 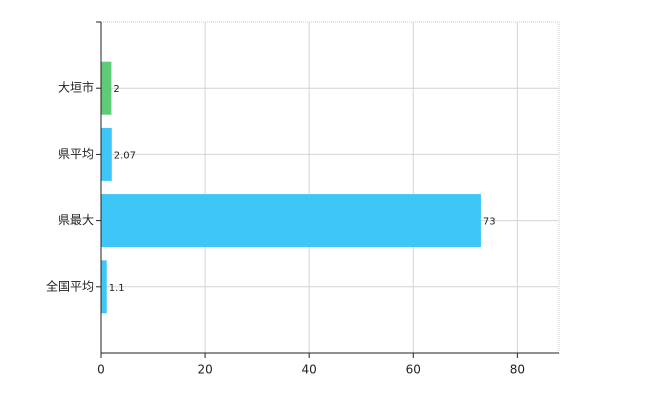 What do you see at coordinates (117, 288) in the screenshot?
I see `value-label: 1.1` at bounding box center [117, 288].